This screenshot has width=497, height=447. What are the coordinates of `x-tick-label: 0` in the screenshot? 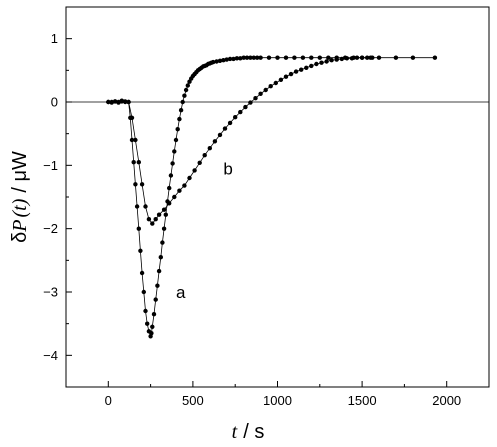 It's located at (108, 400).